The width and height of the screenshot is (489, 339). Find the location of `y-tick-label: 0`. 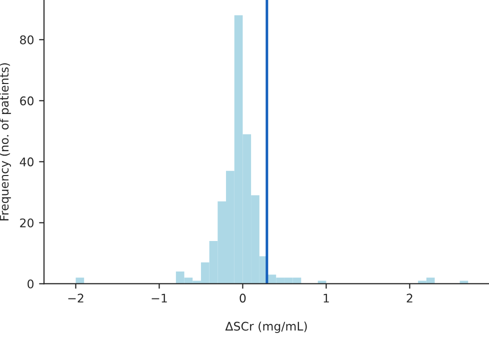

y-tick-label: 0 is located at coordinates (31, 283).